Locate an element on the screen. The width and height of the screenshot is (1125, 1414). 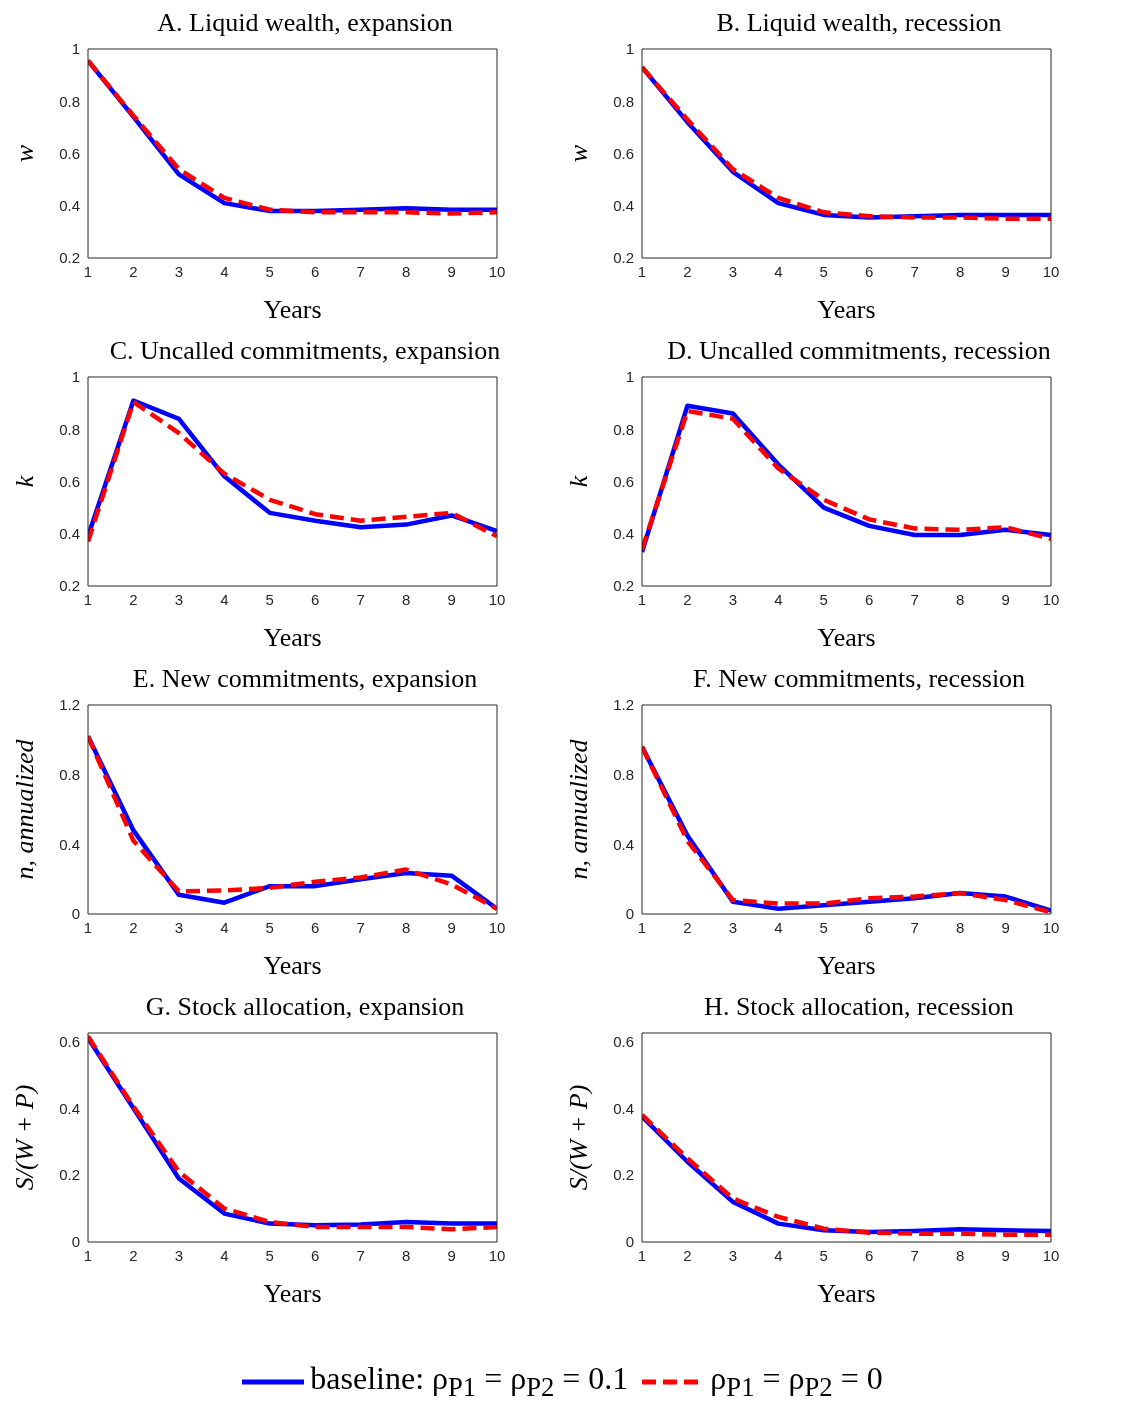
chart-title: C. Uncalled commitments, expansion is located at coordinates (305, 351).